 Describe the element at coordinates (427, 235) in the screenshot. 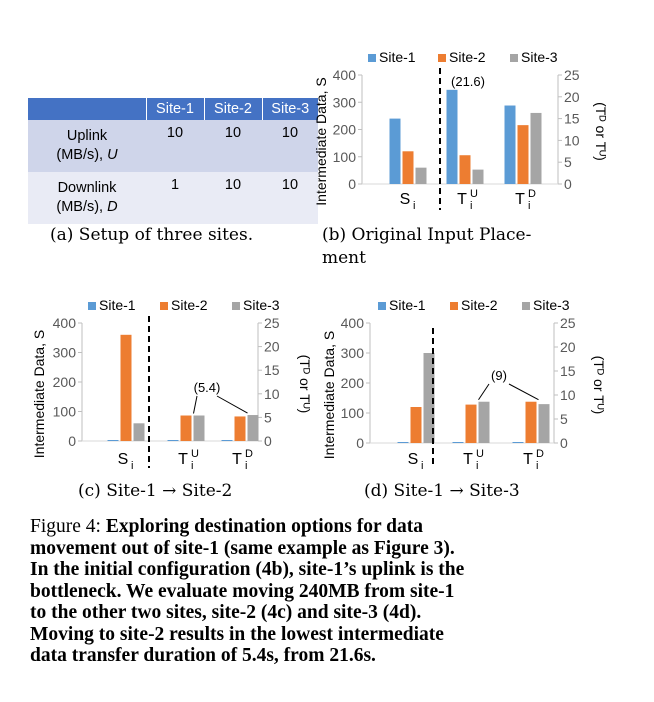

I see `caption-b-line1: (b) Original Input Place-` at that location.